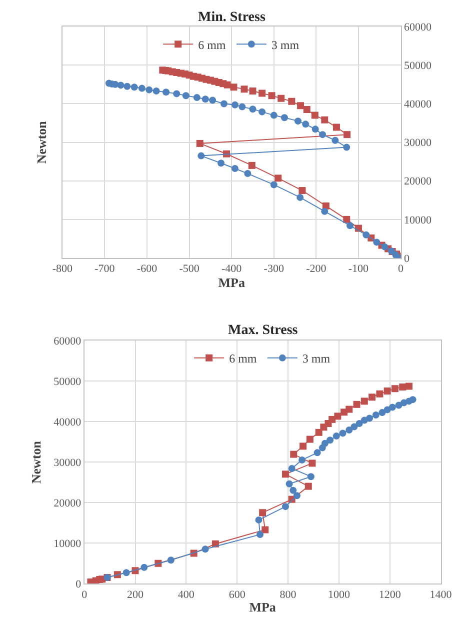 Image resolution: width=469 pixels, height=621 pixels. Describe the element at coordinates (135, 594) in the screenshot. I see `x-tick-label: 200` at that location.